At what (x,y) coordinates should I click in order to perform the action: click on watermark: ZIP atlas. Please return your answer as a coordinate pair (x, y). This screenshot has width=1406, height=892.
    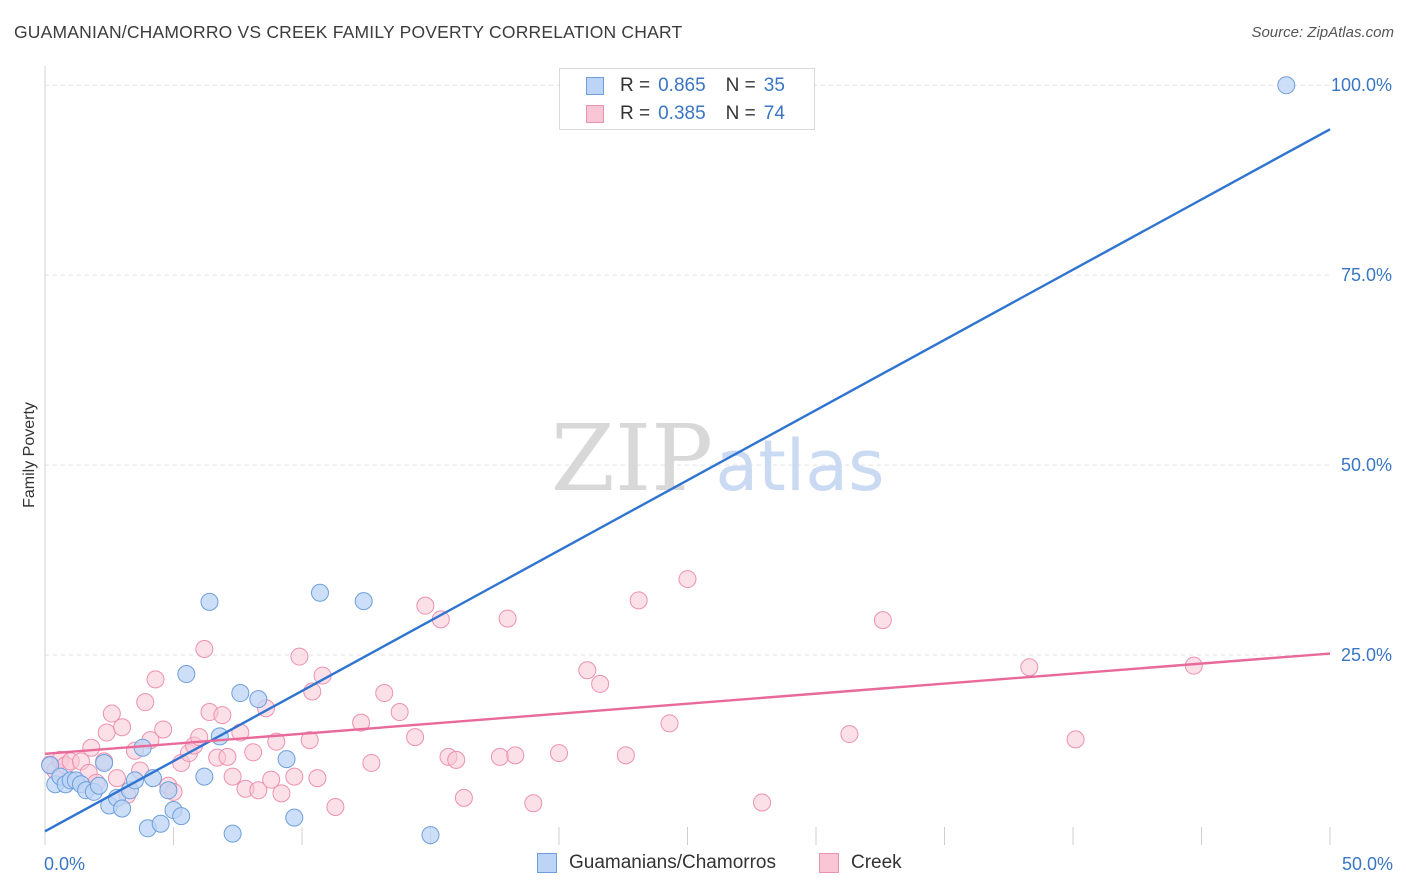
    Looking at the image, I should click on (718, 458).